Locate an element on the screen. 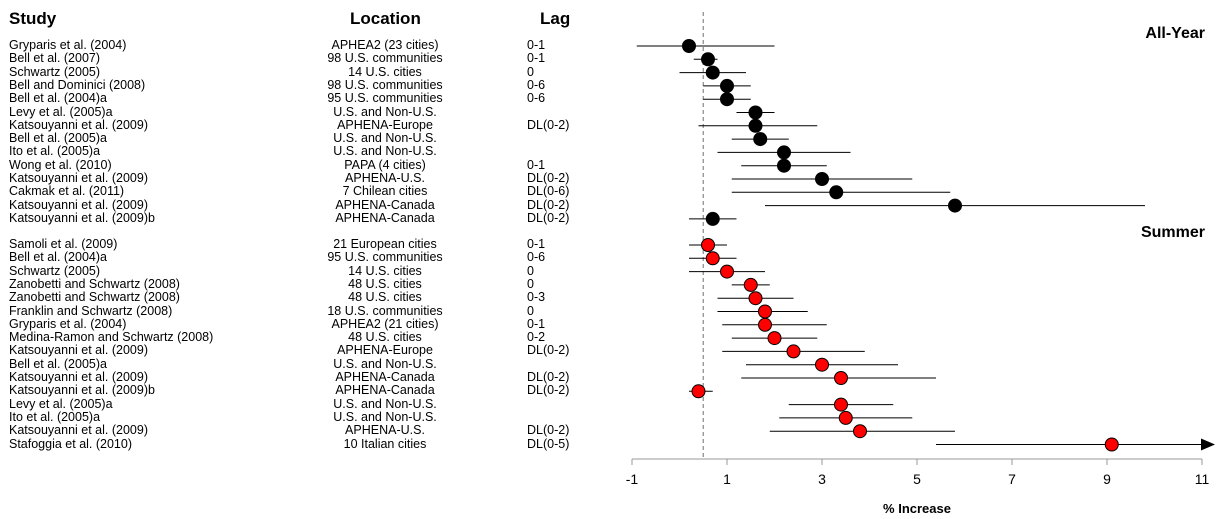  study-lag: DL(0-6) is located at coordinates (548, 191).